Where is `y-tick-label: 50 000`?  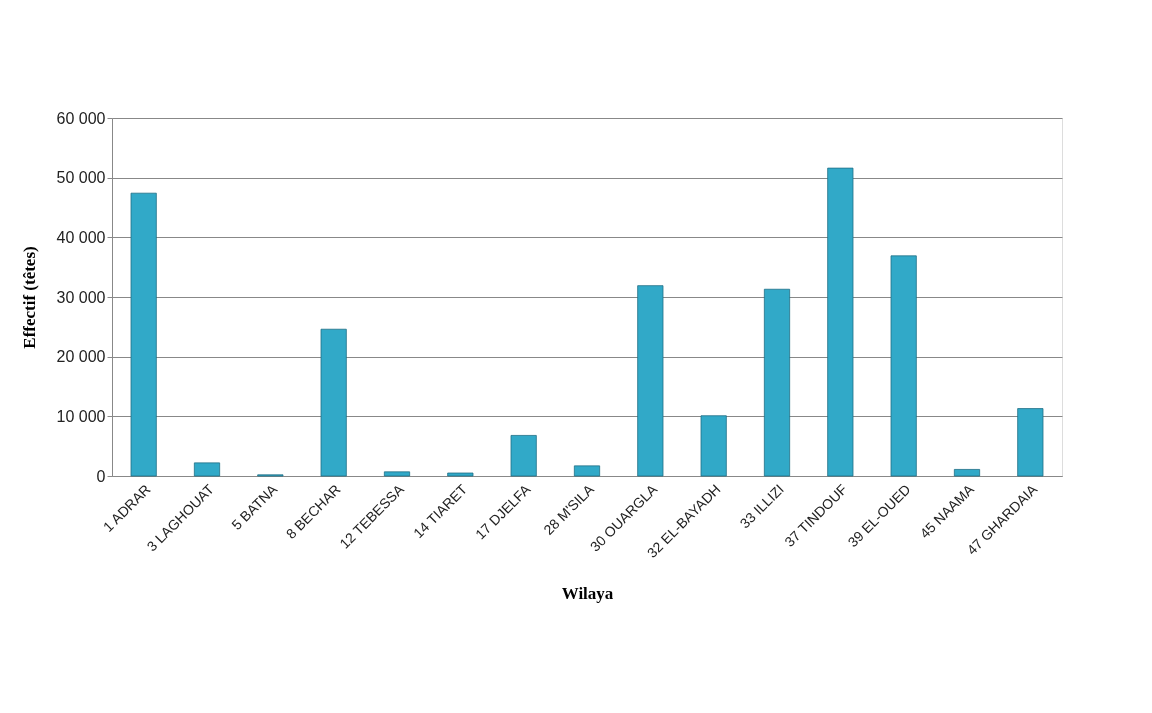
y-tick-label: 50 000 is located at coordinates (81, 178).